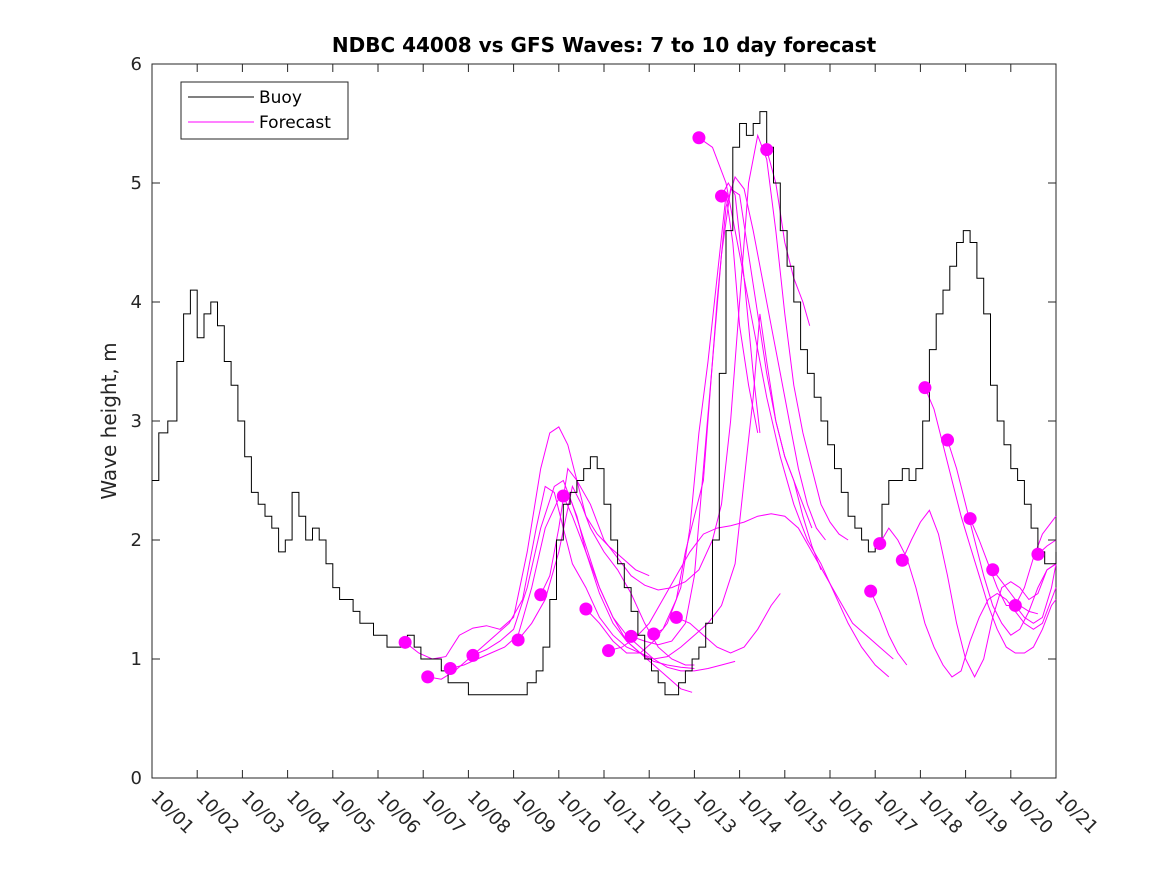 The width and height of the screenshot is (1167, 875). I want to click on y-tick-label: 4, so click(136, 302).